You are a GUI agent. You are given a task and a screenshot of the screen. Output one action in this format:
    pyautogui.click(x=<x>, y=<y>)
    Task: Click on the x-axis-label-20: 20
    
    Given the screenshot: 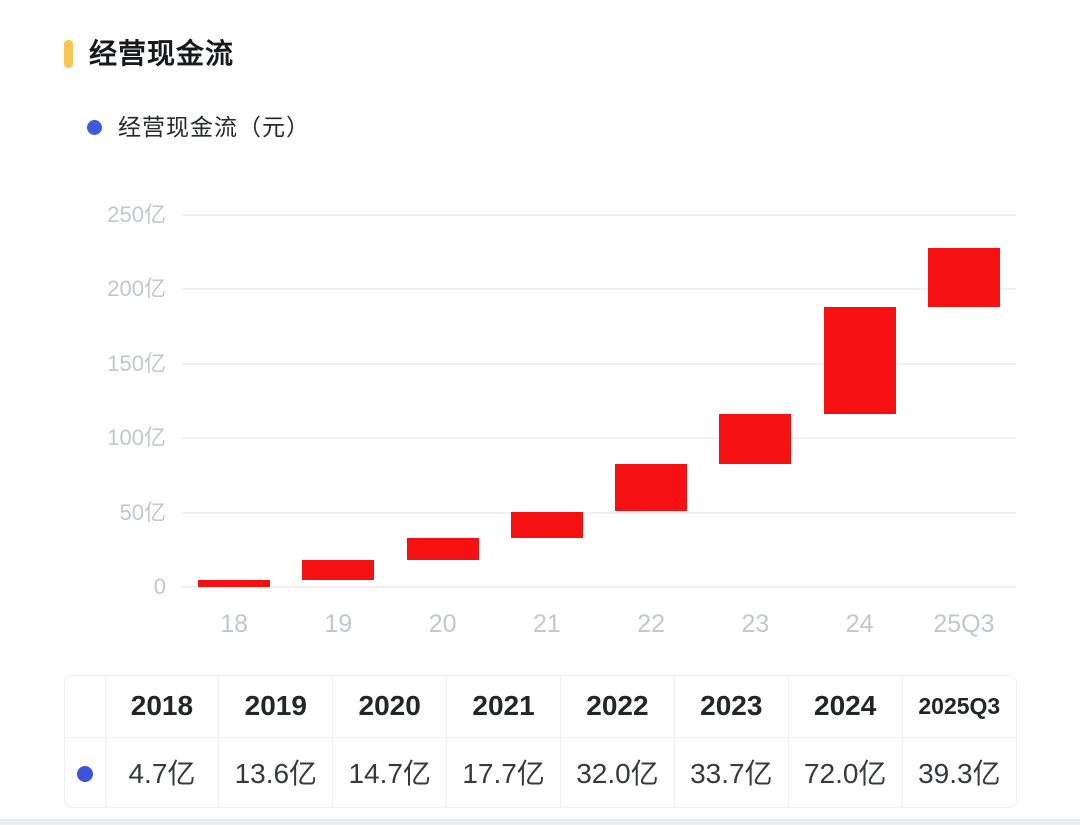 What is the action you would take?
    pyautogui.click(x=442, y=624)
    